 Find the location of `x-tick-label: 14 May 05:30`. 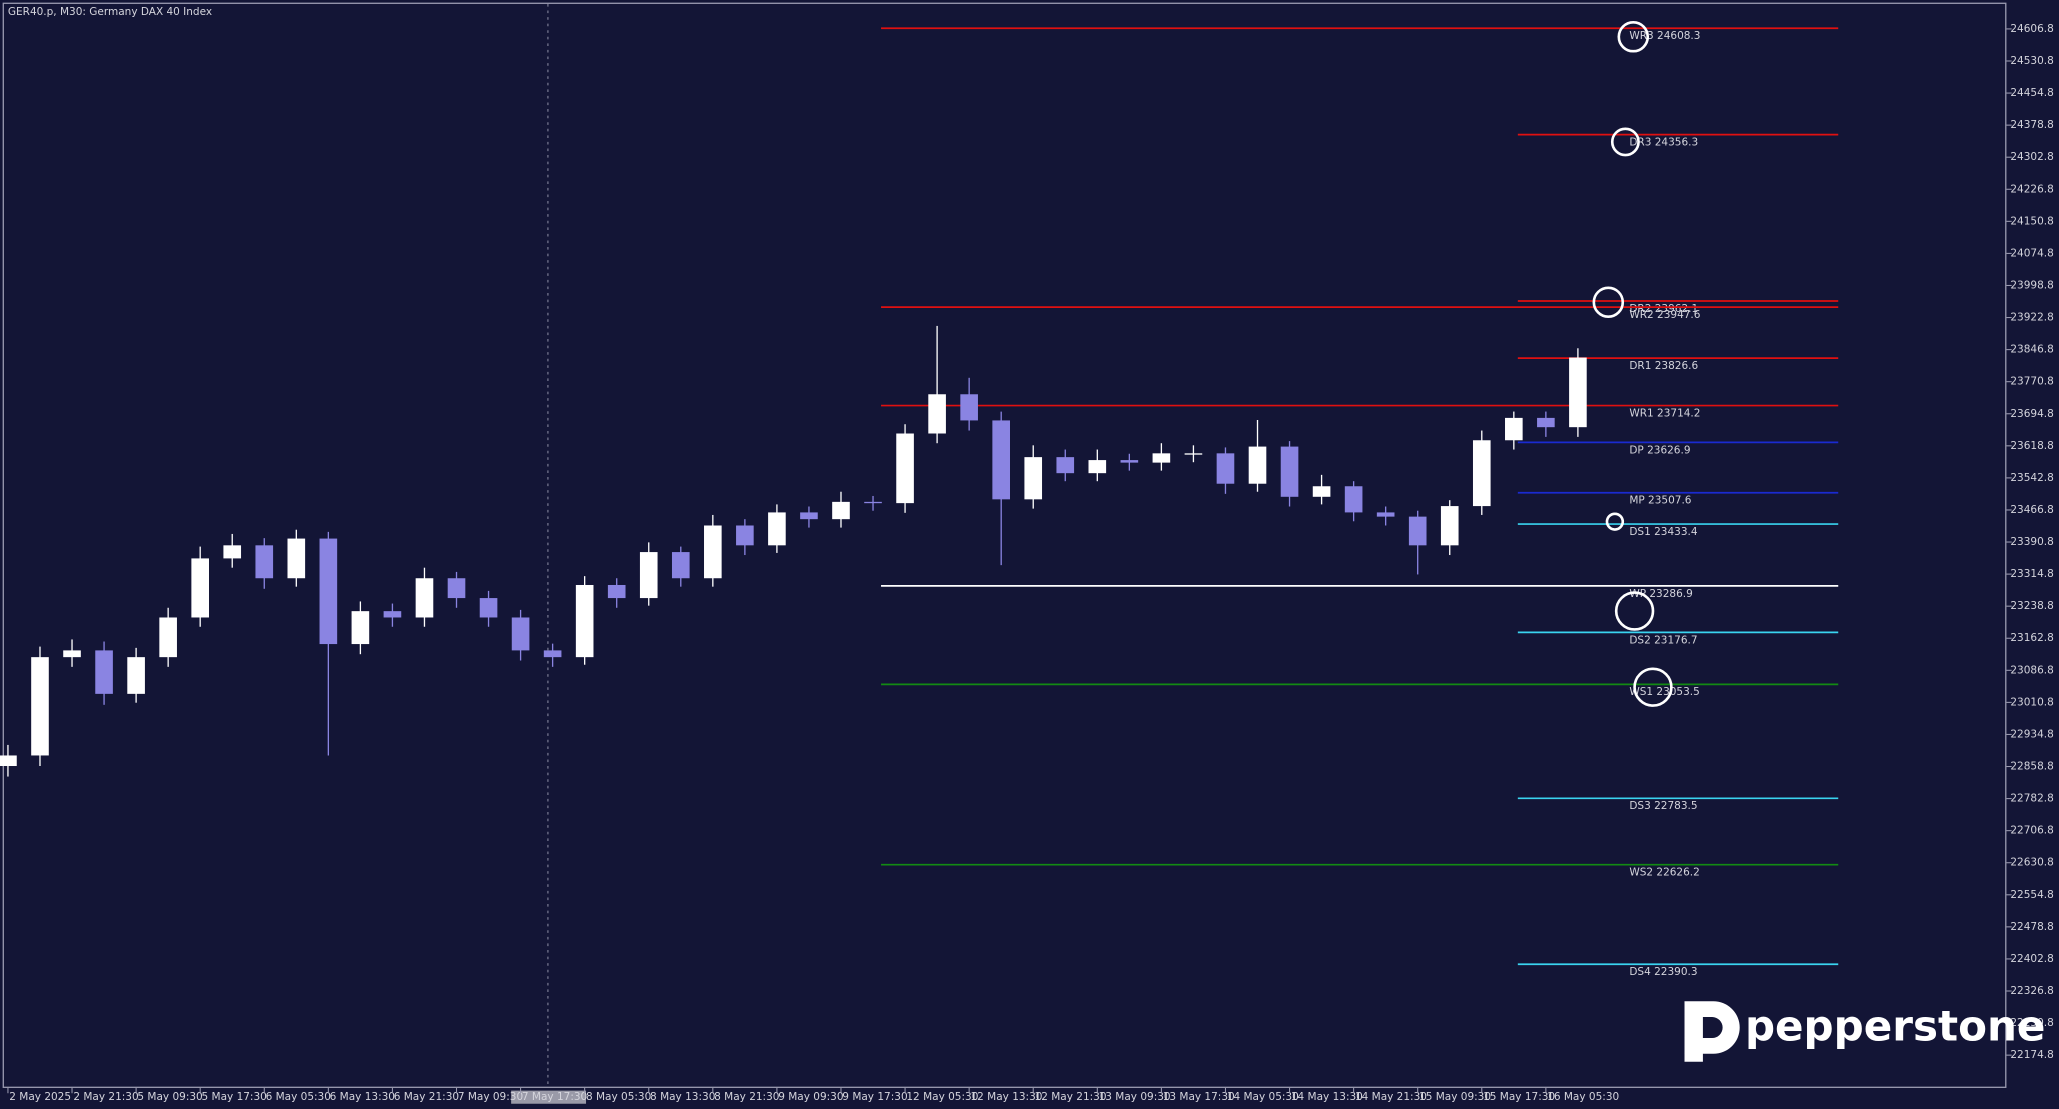

x-tick-label: 14 May 05:30 is located at coordinates (1263, 1097).